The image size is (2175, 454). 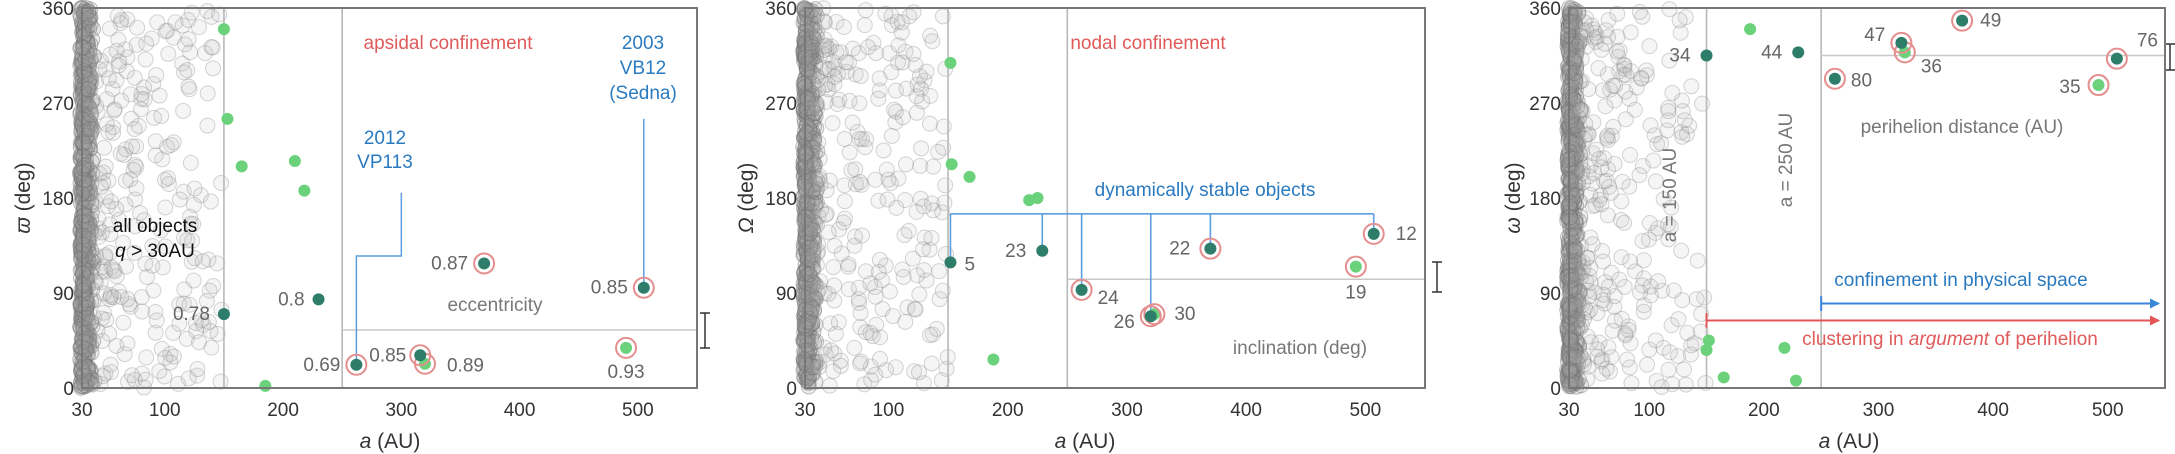 What do you see at coordinates (786, 294) in the screenshot?
I see `y-tick-90: 90` at bounding box center [786, 294].